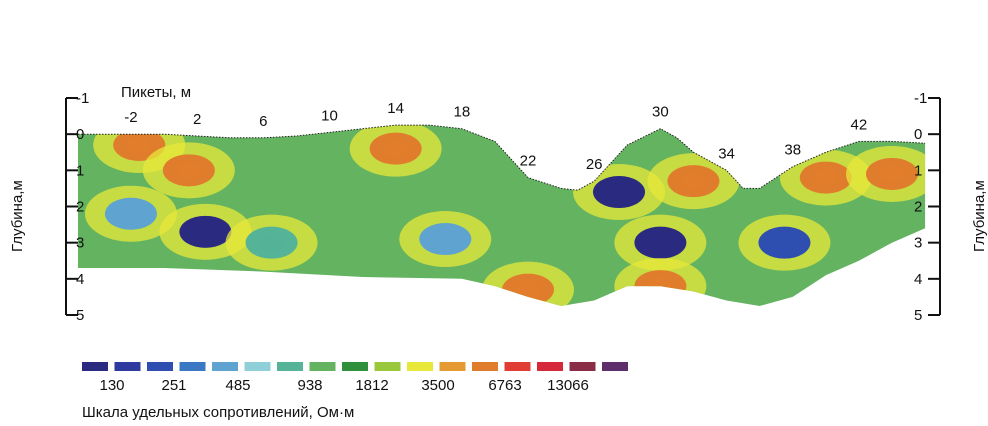 Image resolution: width=988 pixels, height=426 pixels. Describe the element at coordinates (568, 385) in the screenshot. I see `colorbar-tick-label: 13066` at that location.